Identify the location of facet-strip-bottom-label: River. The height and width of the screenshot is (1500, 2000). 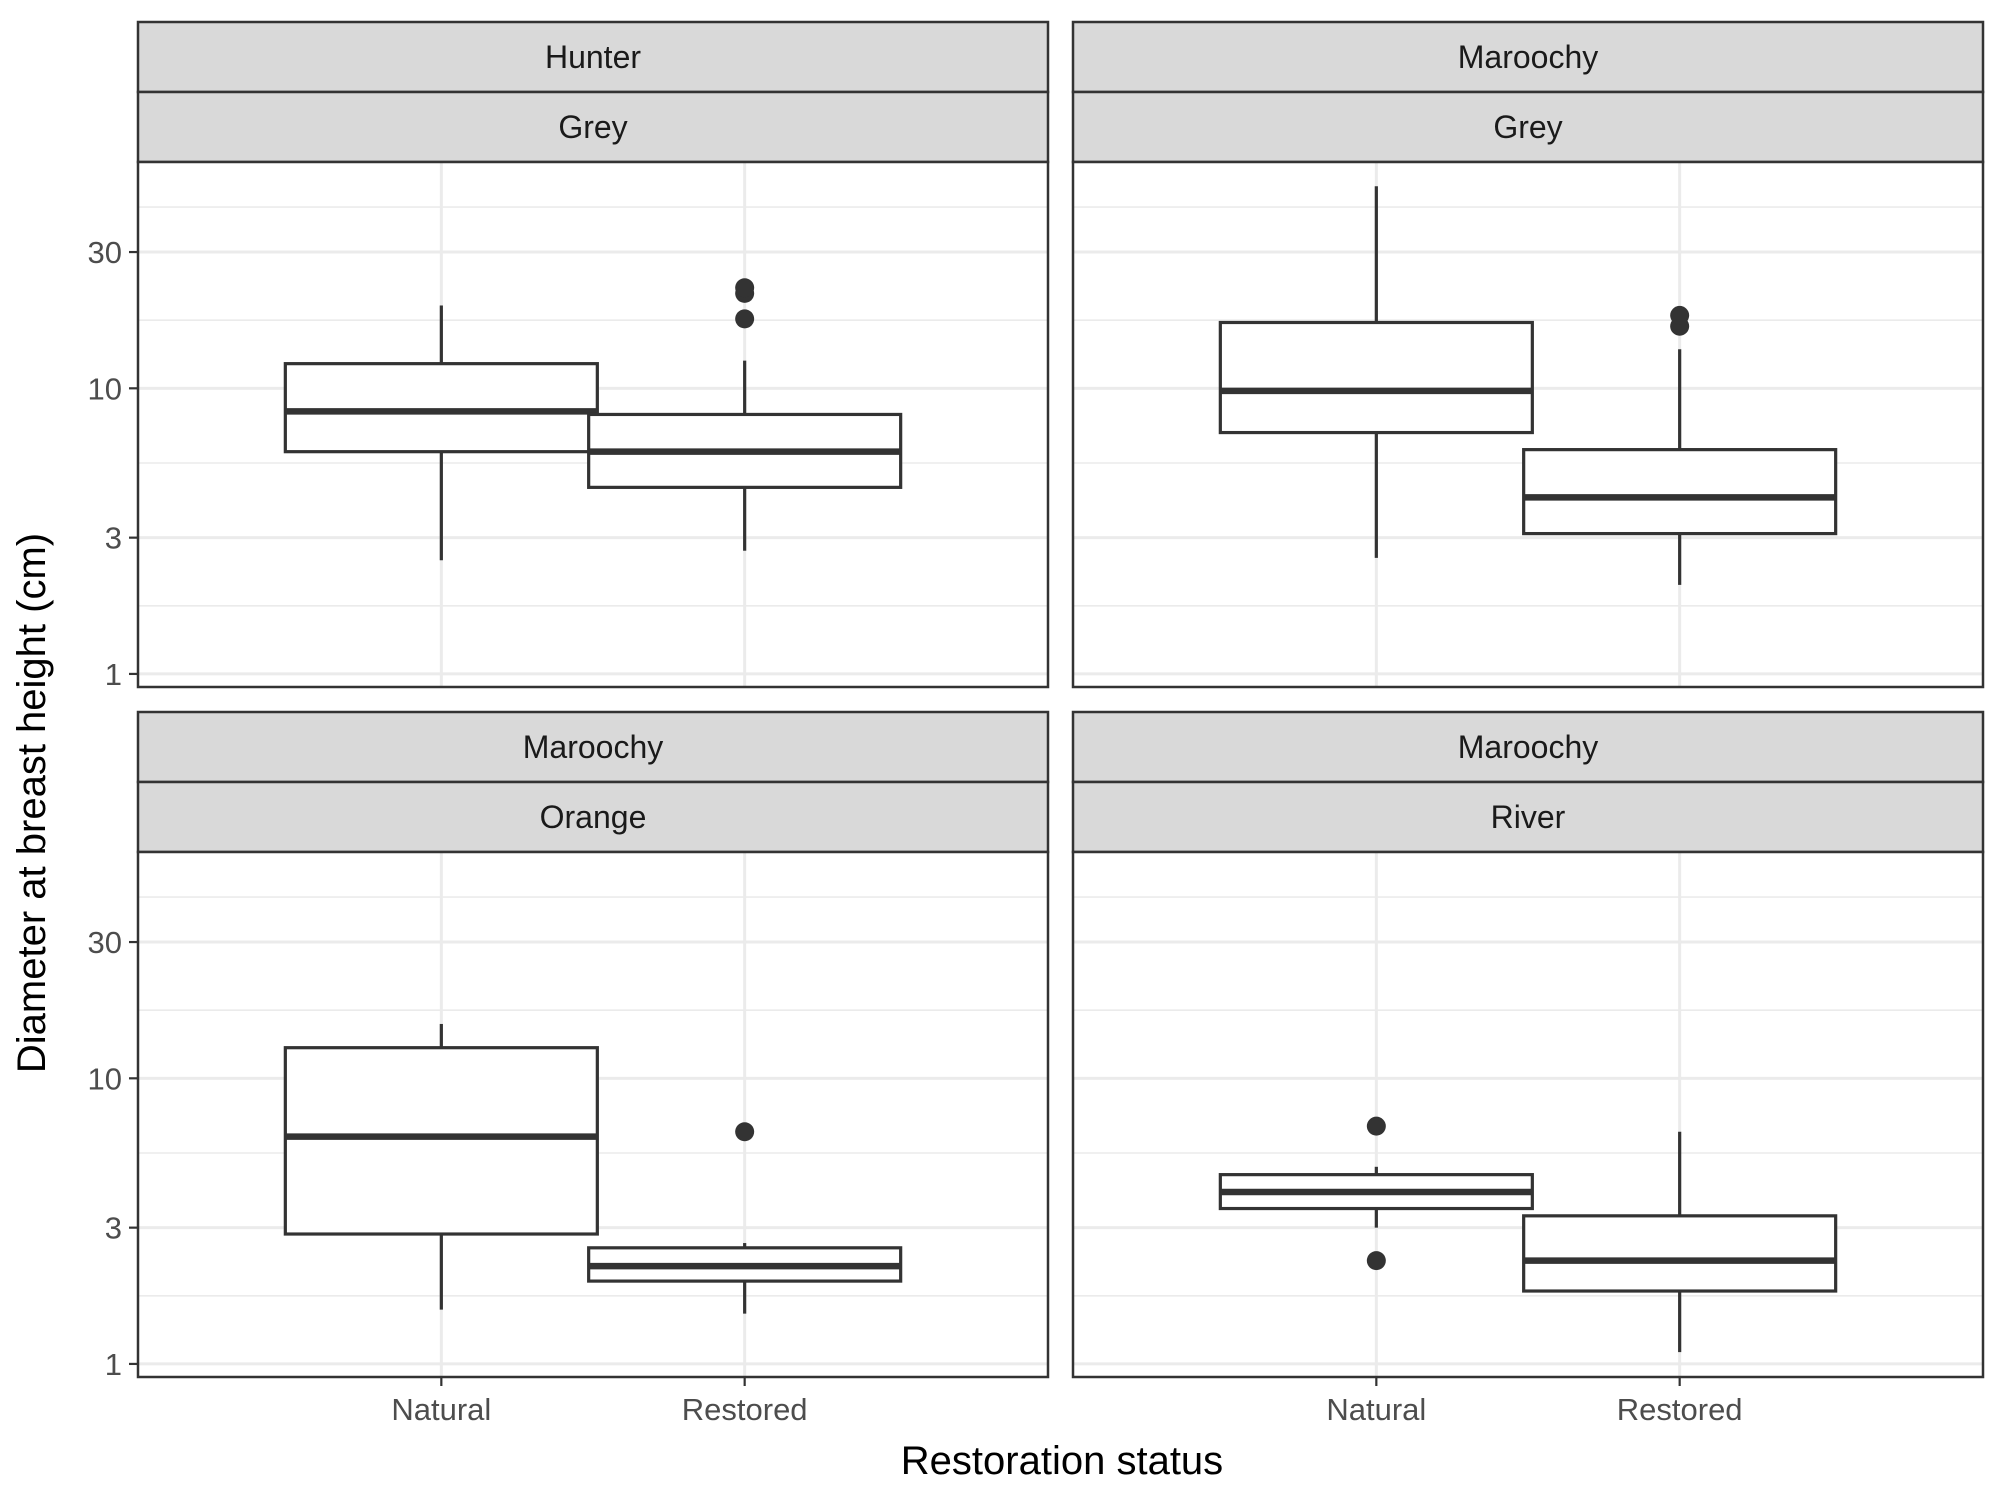
(1528, 817).